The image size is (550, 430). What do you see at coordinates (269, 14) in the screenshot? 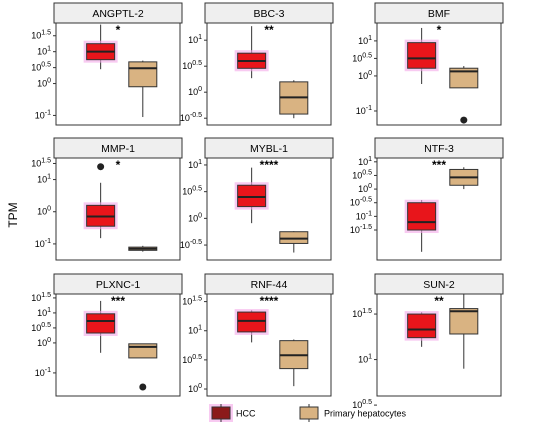
I see `panel-title: BBC-3` at bounding box center [269, 14].